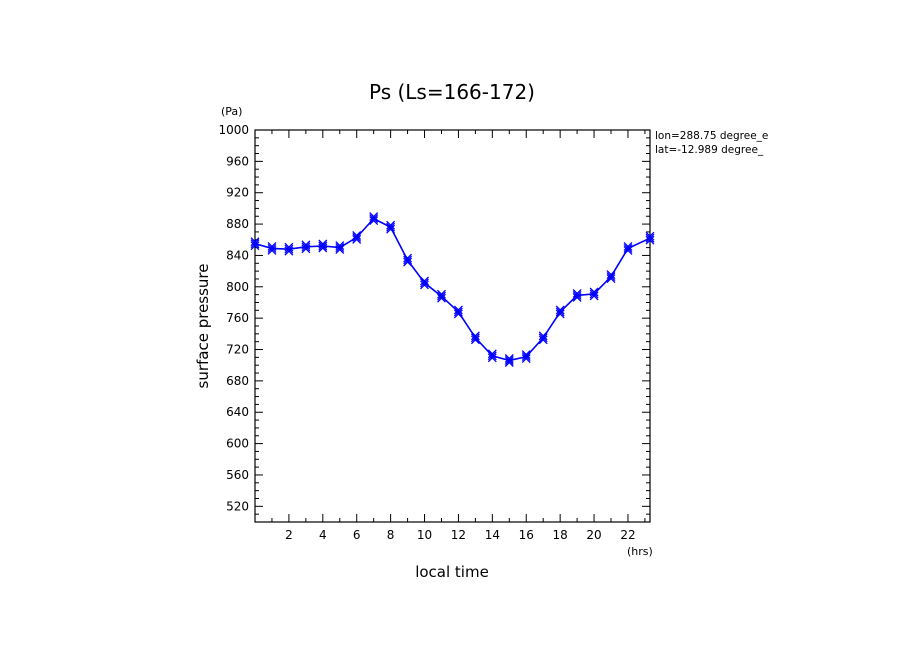 This screenshot has width=904, height=654. Describe the element at coordinates (458, 535) in the screenshot. I see `x-tick-label: 12` at that location.